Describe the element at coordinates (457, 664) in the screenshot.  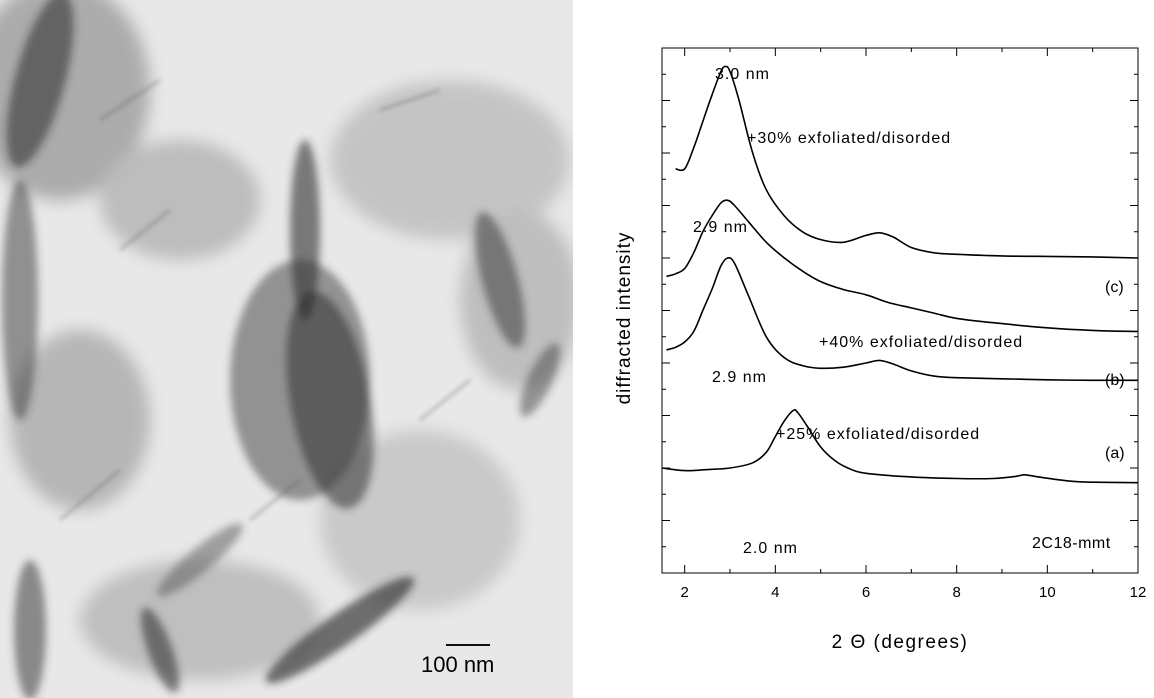
I see `scale-bar-label: 100 nm` at that location.